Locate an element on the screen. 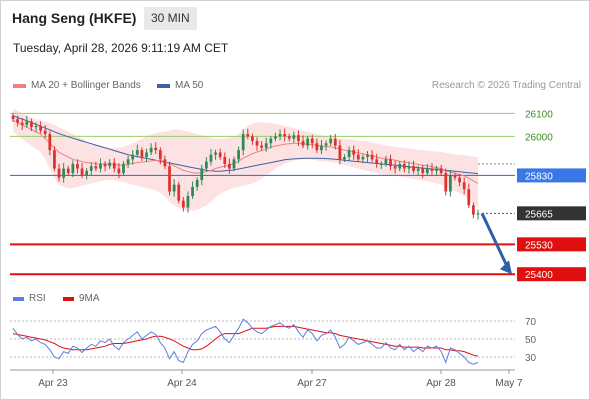  x-tick-label: Apr 27 is located at coordinates (312, 383).